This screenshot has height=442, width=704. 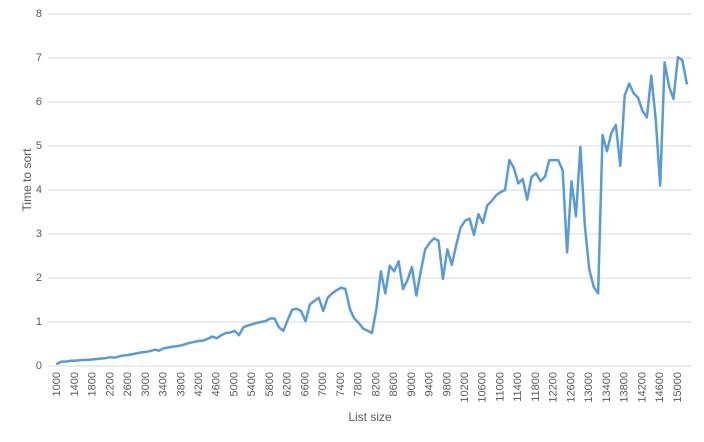 What do you see at coordinates (39, 190) in the screenshot?
I see `y-tick-label: 4` at bounding box center [39, 190].